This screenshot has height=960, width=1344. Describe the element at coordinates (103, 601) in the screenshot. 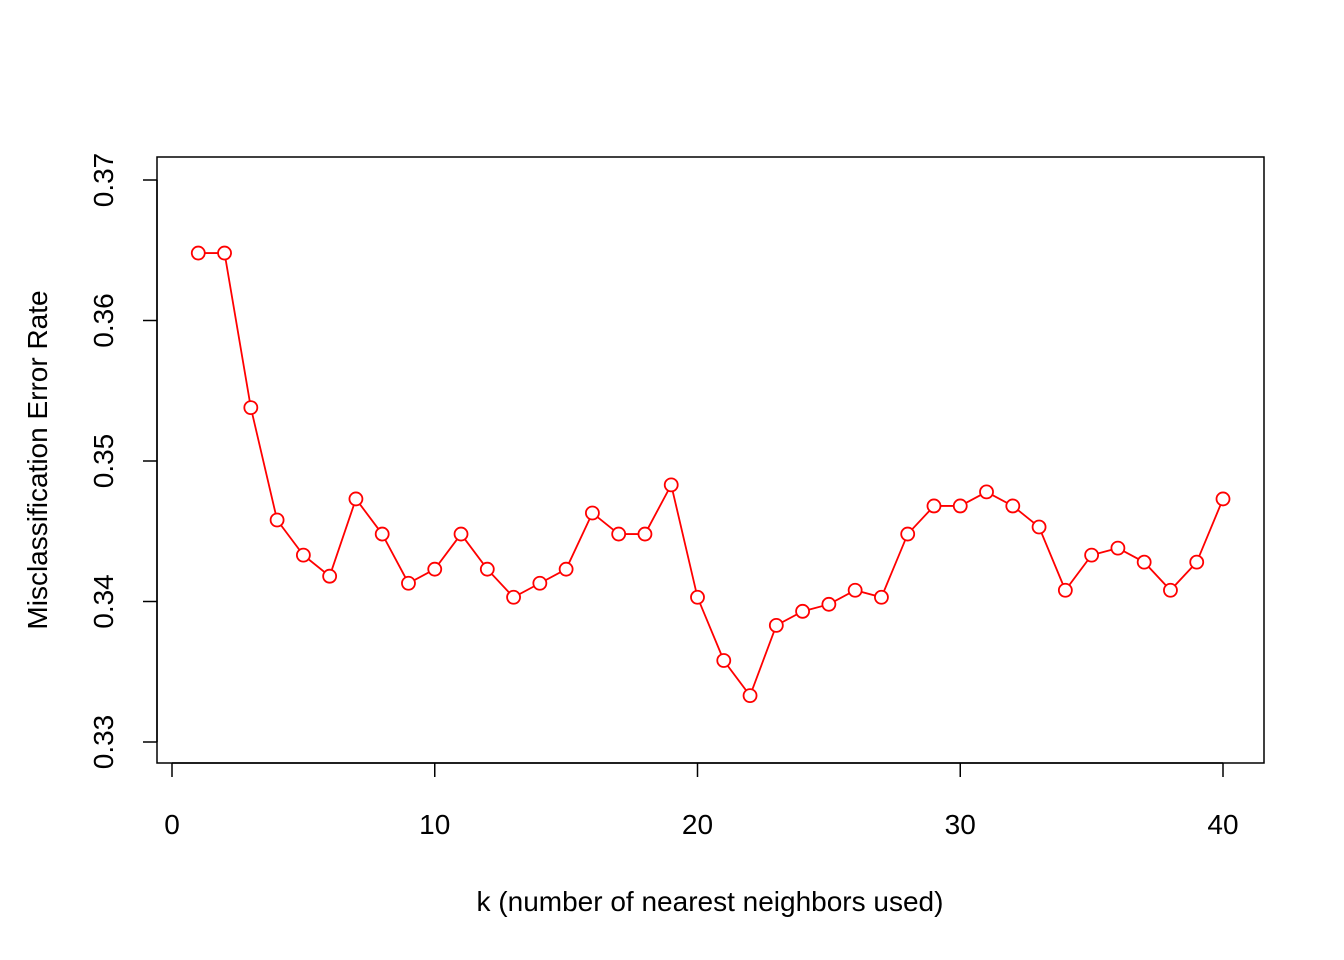

I see `y-tick-label: 0.34` at that location.